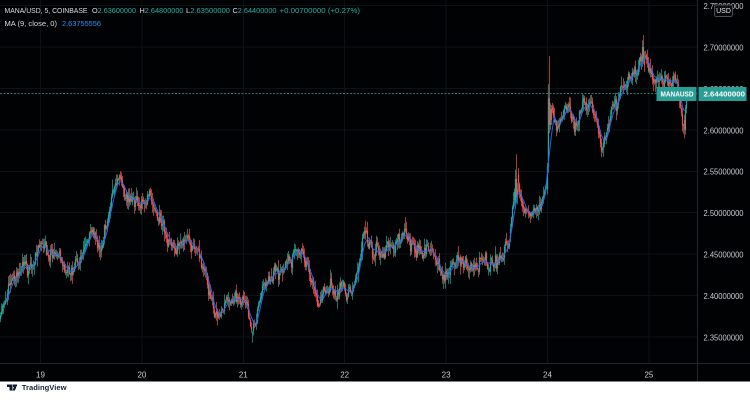  Describe the element at coordinates (344, 375) in the screenshot. I see `svg-text: 22` at that location.